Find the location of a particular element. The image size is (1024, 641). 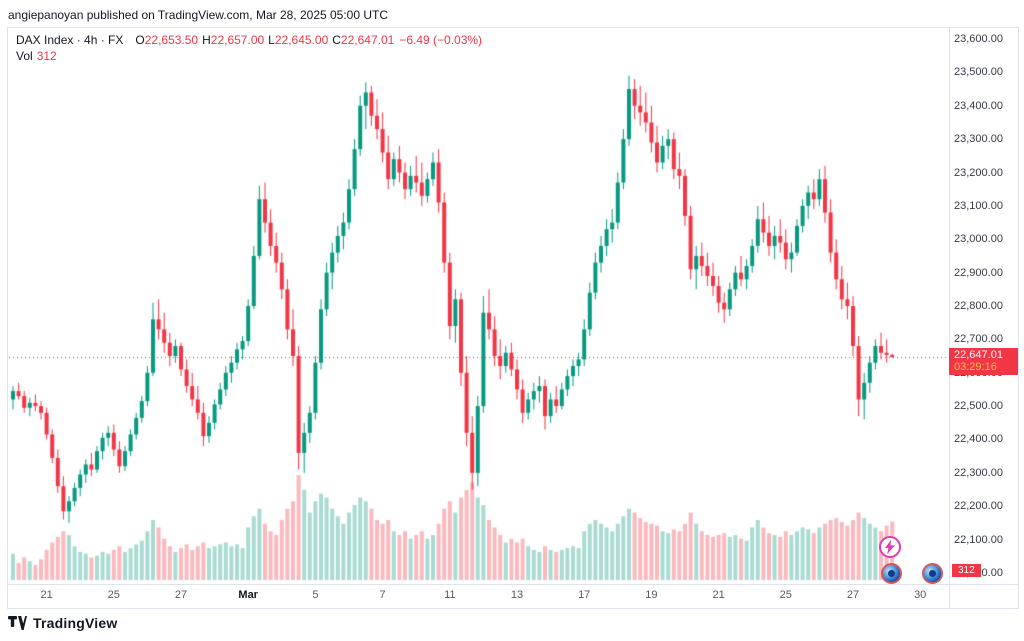

time-tick-label: 30 is located at coordinates (920, 595).